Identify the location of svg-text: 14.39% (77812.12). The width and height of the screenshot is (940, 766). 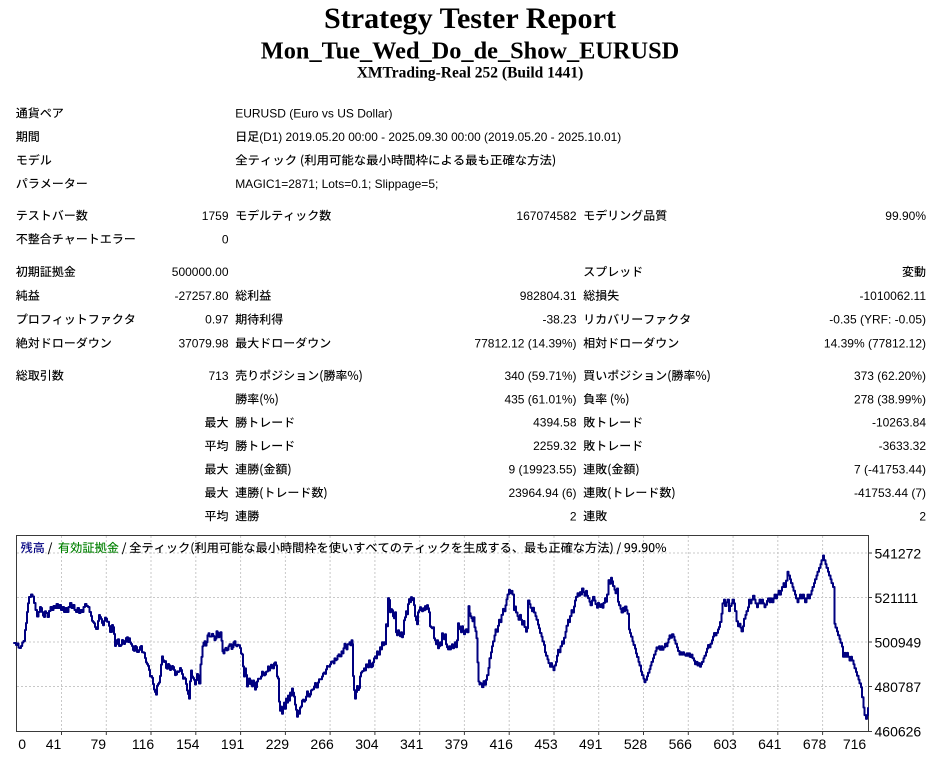
(875, 343).